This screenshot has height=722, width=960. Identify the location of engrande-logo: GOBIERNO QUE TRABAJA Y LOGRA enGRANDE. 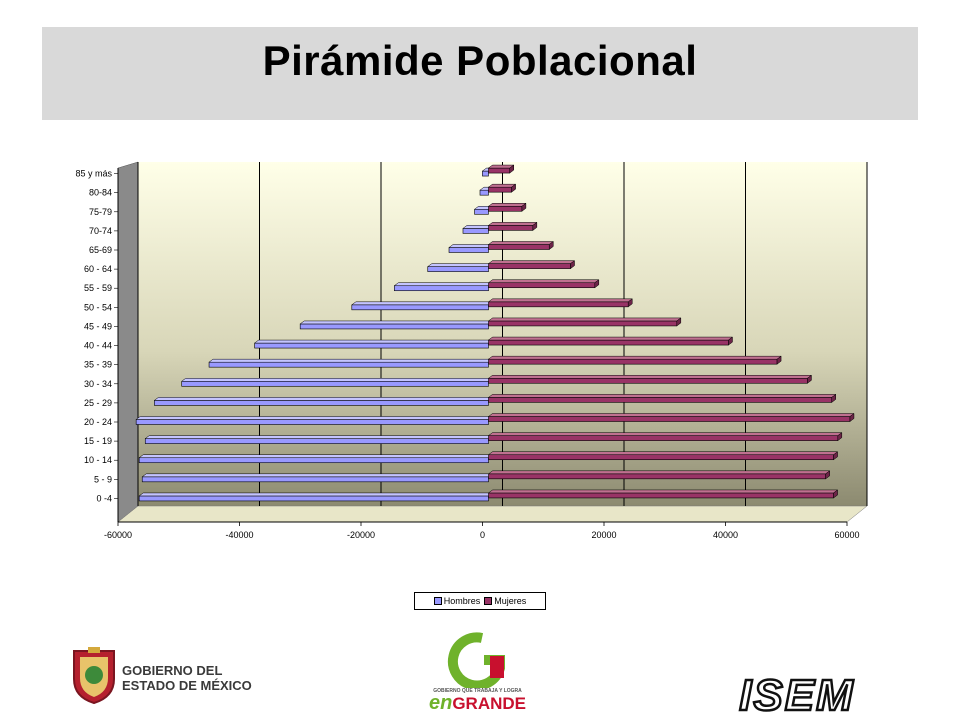
(477, 671).